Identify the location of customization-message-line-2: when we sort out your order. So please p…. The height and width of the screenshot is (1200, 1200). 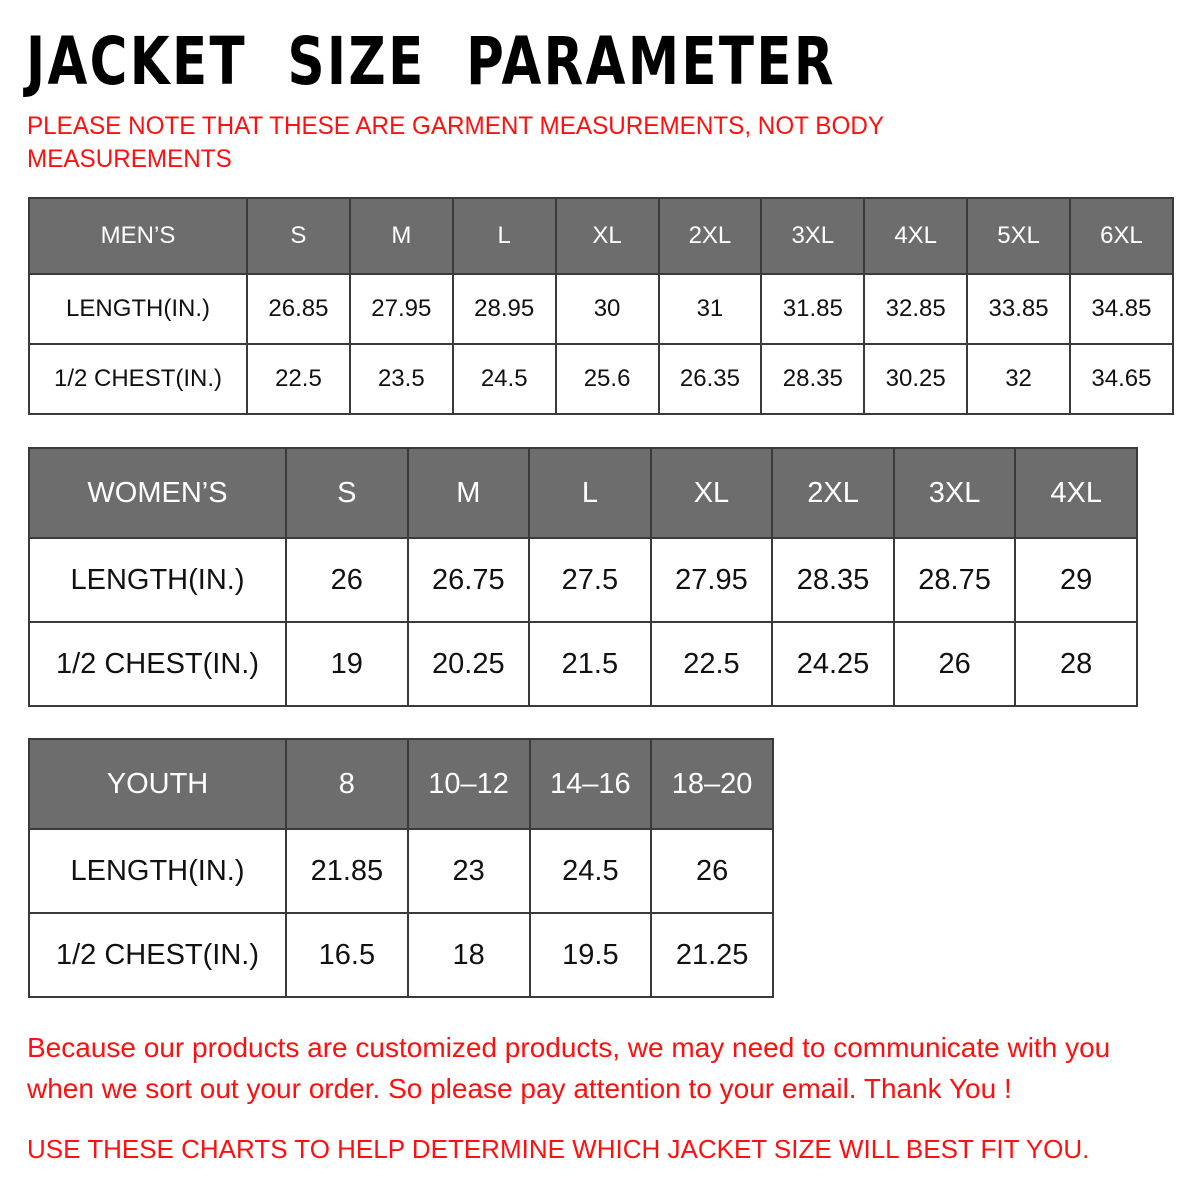
(519, 1088).